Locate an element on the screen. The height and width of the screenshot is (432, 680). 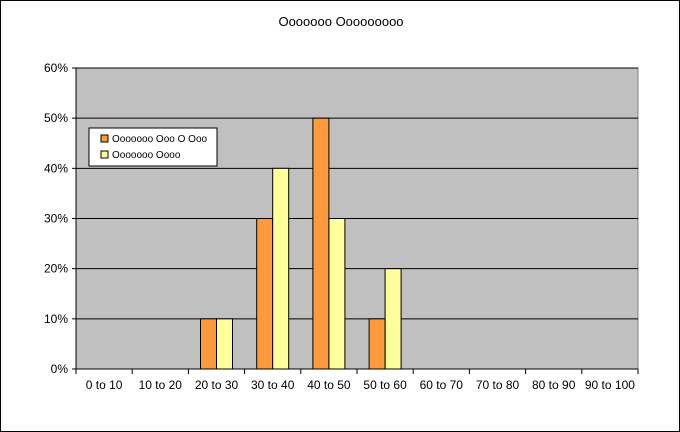
x-tick-label: 80 to 90 is located at coordinates (554, 385).